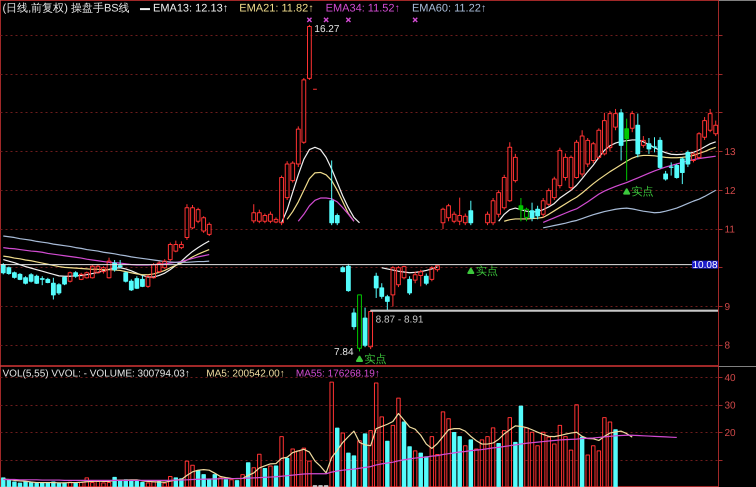 This screenshot has width=756, height=487. What do you see at coordinates (190, 8) in the screenshot?
I see `legend-label: EMA13: 12.13↑` at bounding box center [190, 8].